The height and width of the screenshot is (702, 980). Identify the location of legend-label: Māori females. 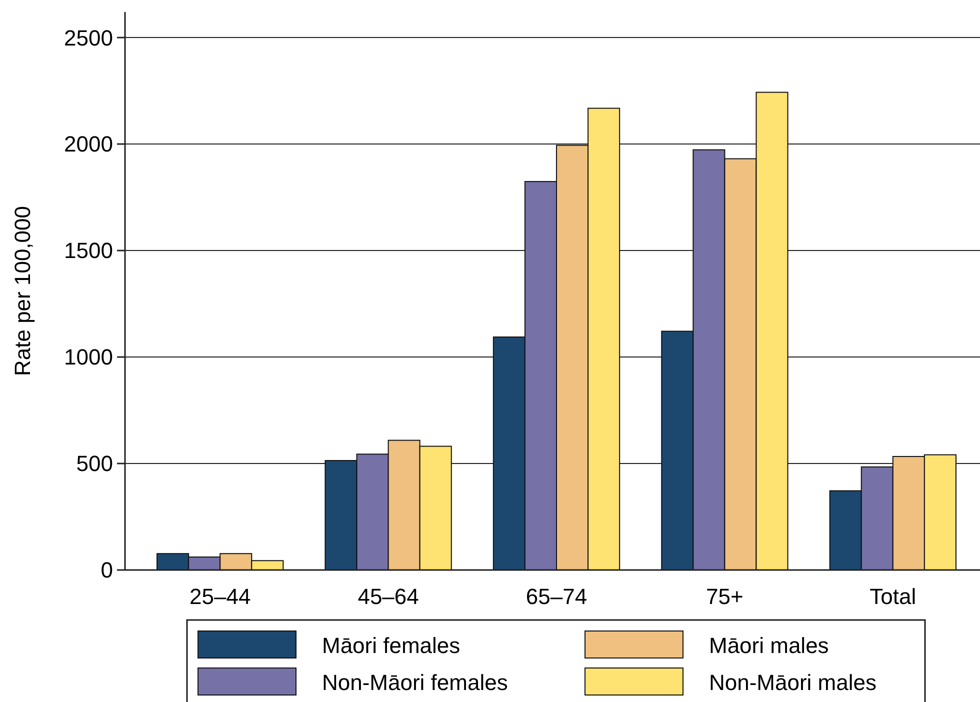
(391, 645).